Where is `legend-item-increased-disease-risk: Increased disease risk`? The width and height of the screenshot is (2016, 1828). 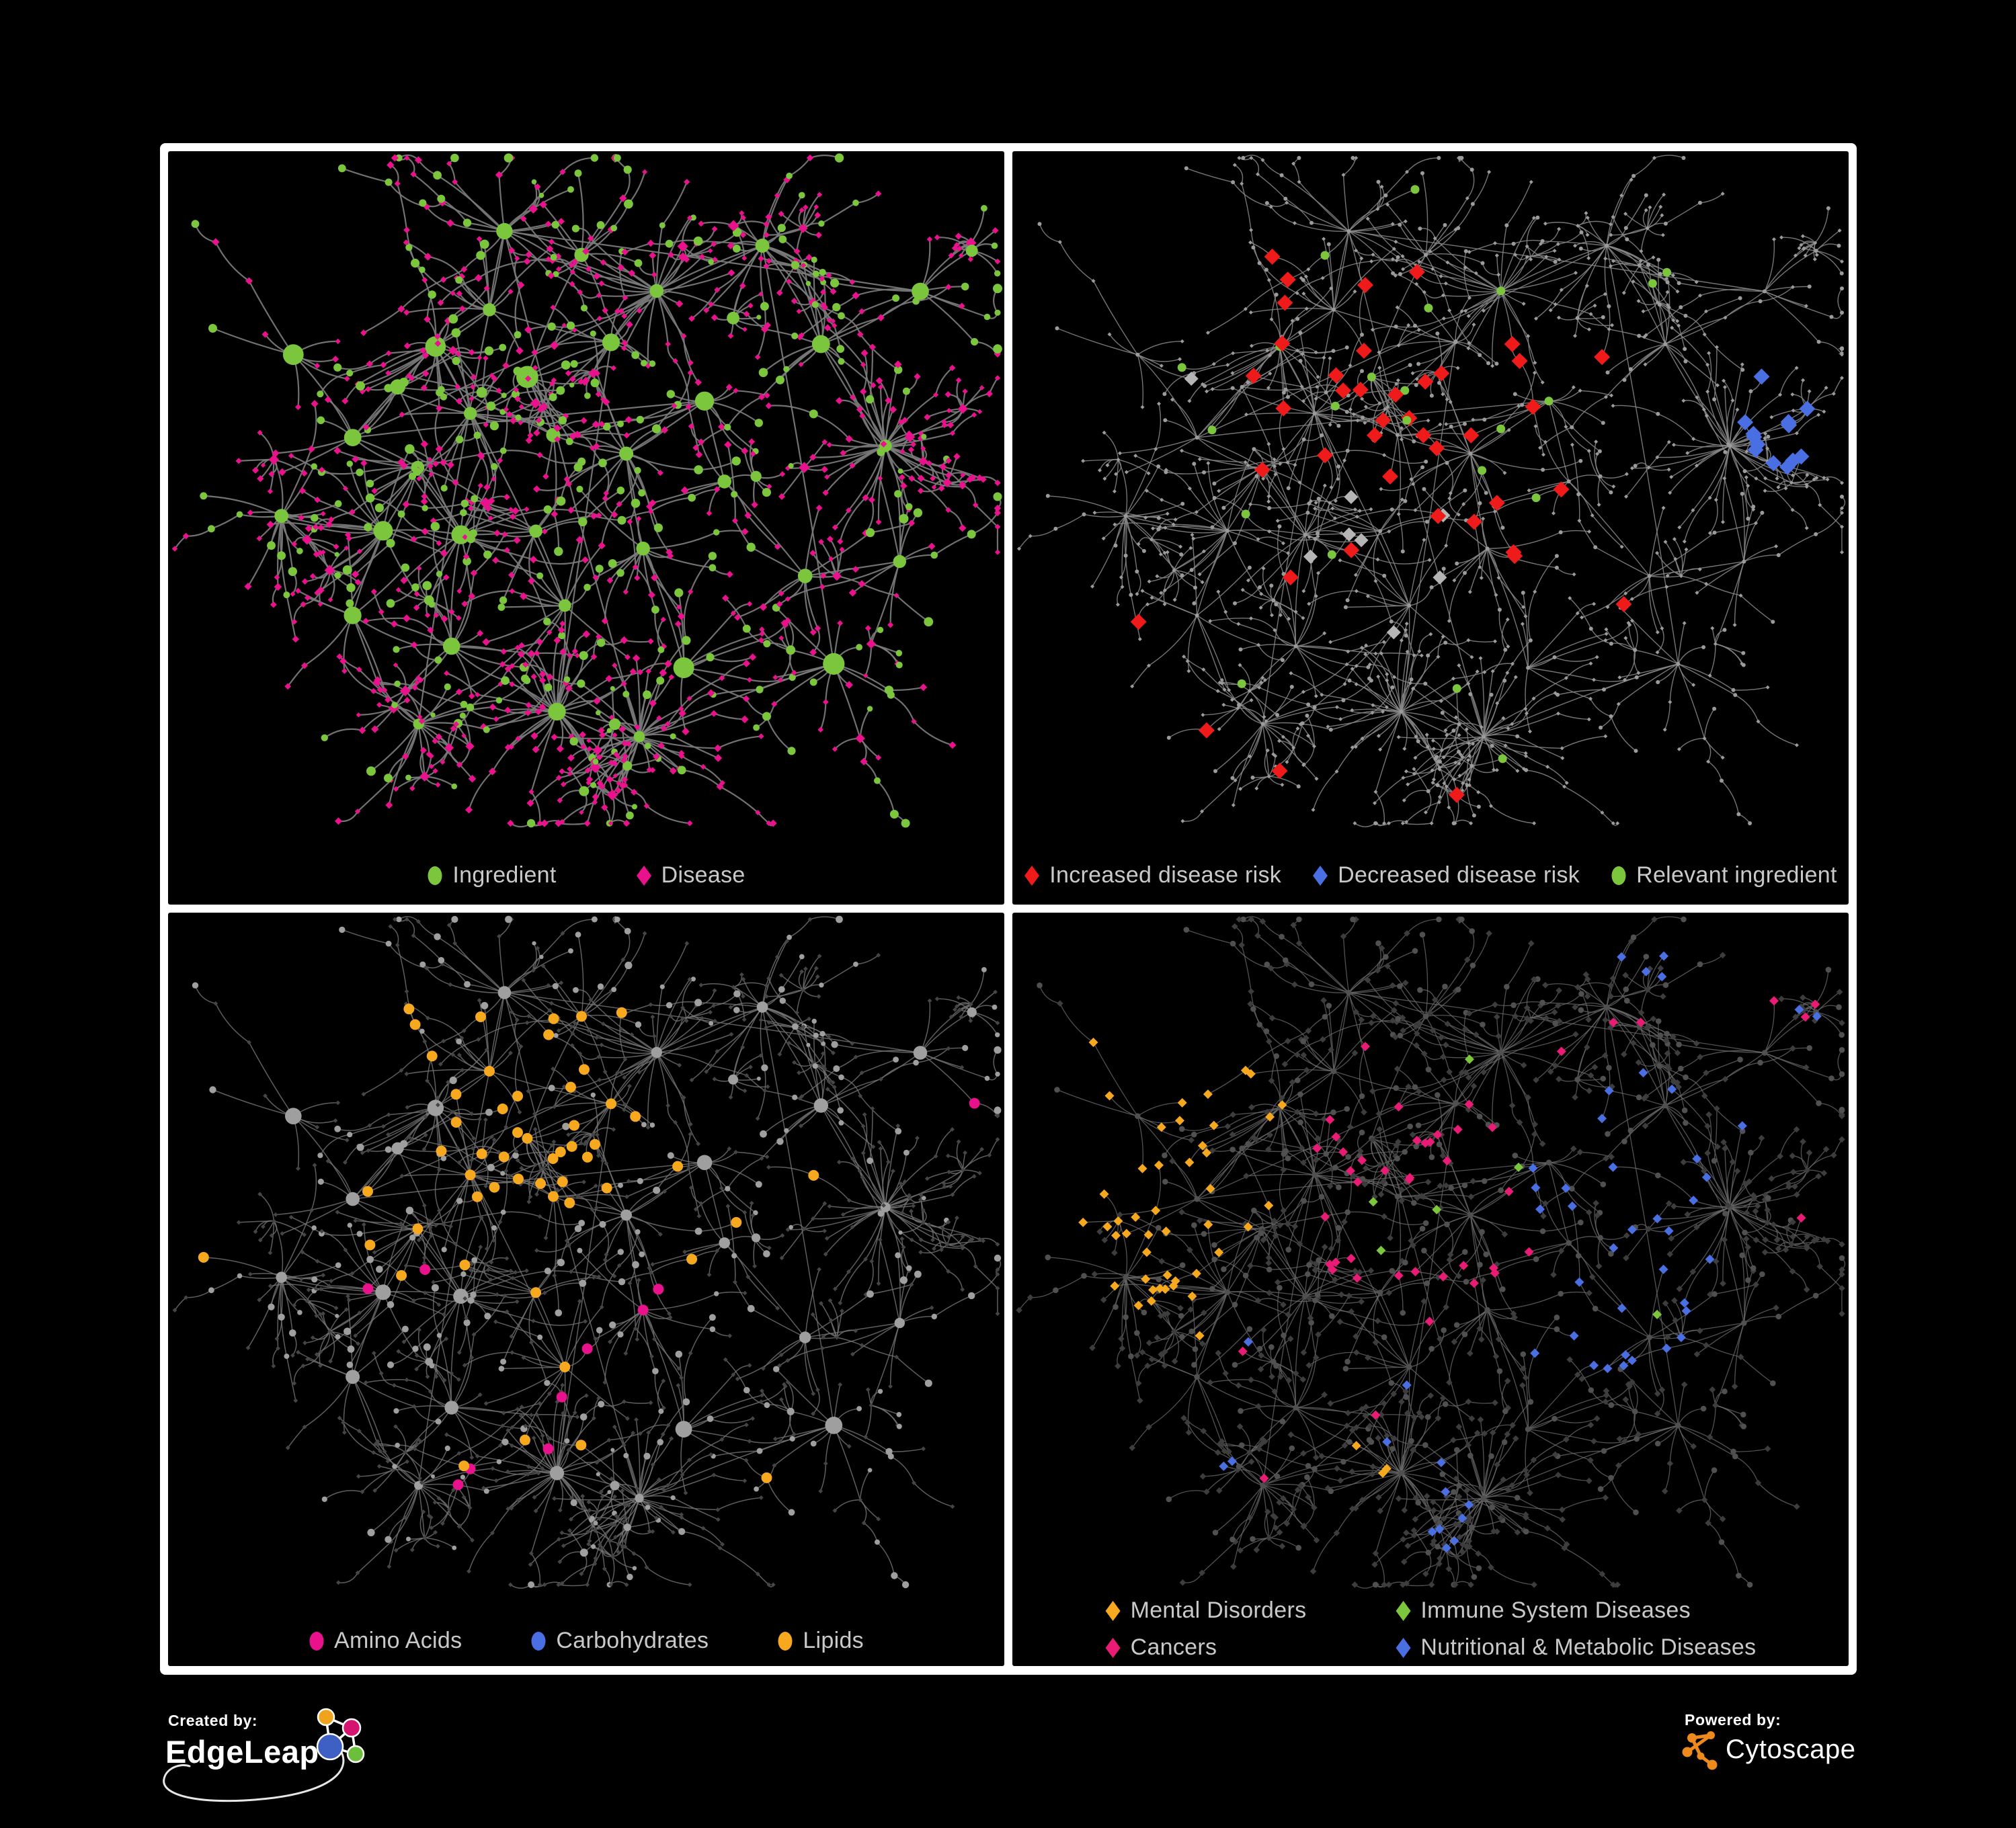 legend-item-increased-disease-risk: Increased disease risk is located at coordinates (1152, 875).